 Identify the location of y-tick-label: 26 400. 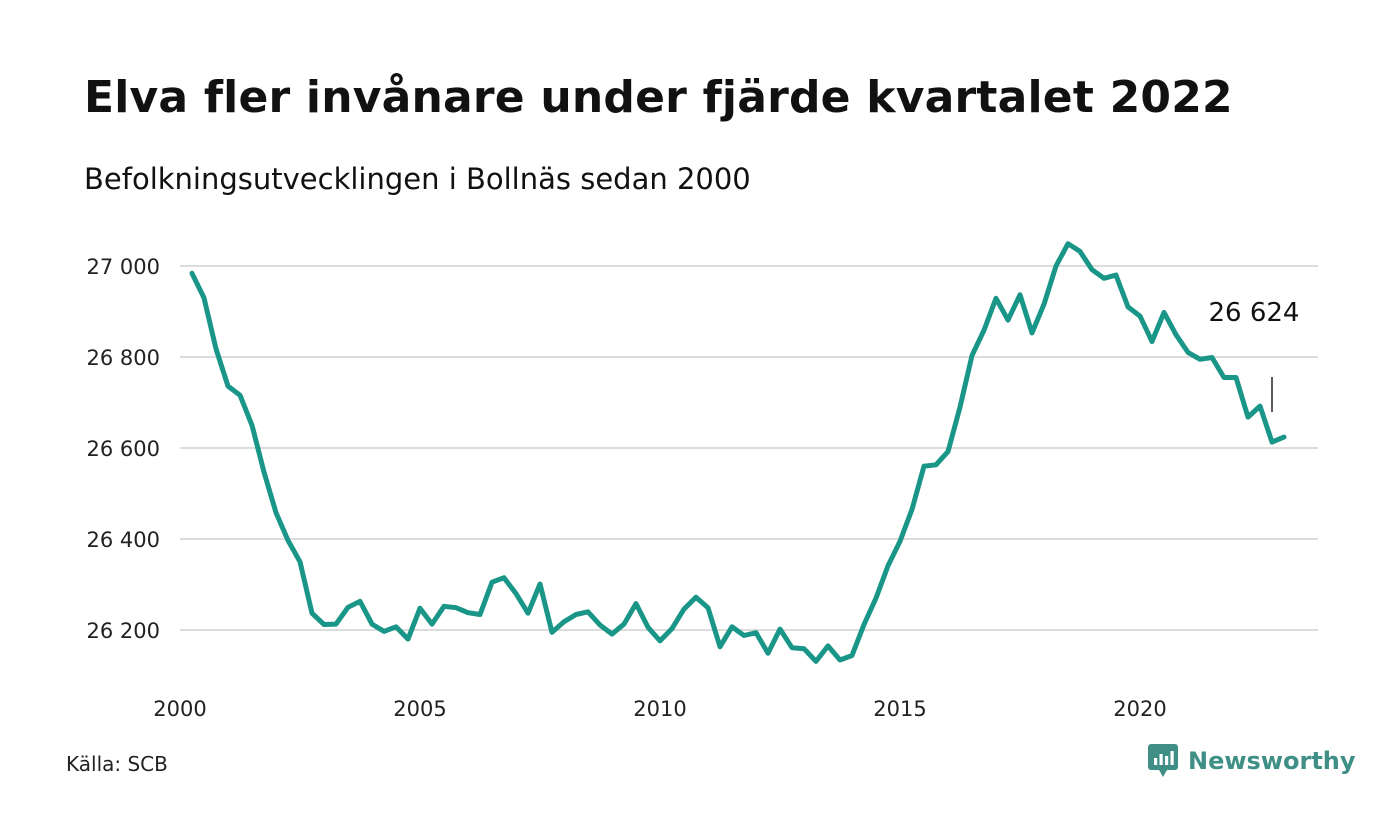
(123, 540).